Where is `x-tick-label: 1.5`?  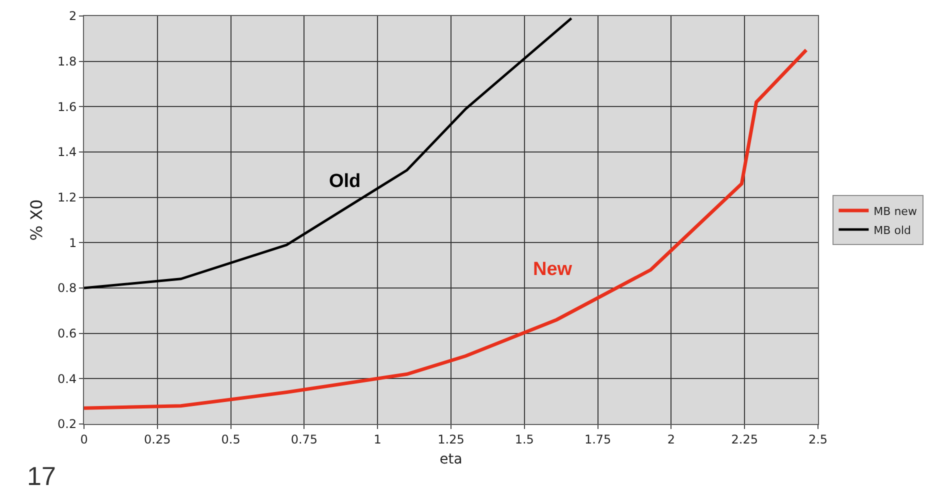 x-tick-label: 1.5 is located at coordinates (524, 439).